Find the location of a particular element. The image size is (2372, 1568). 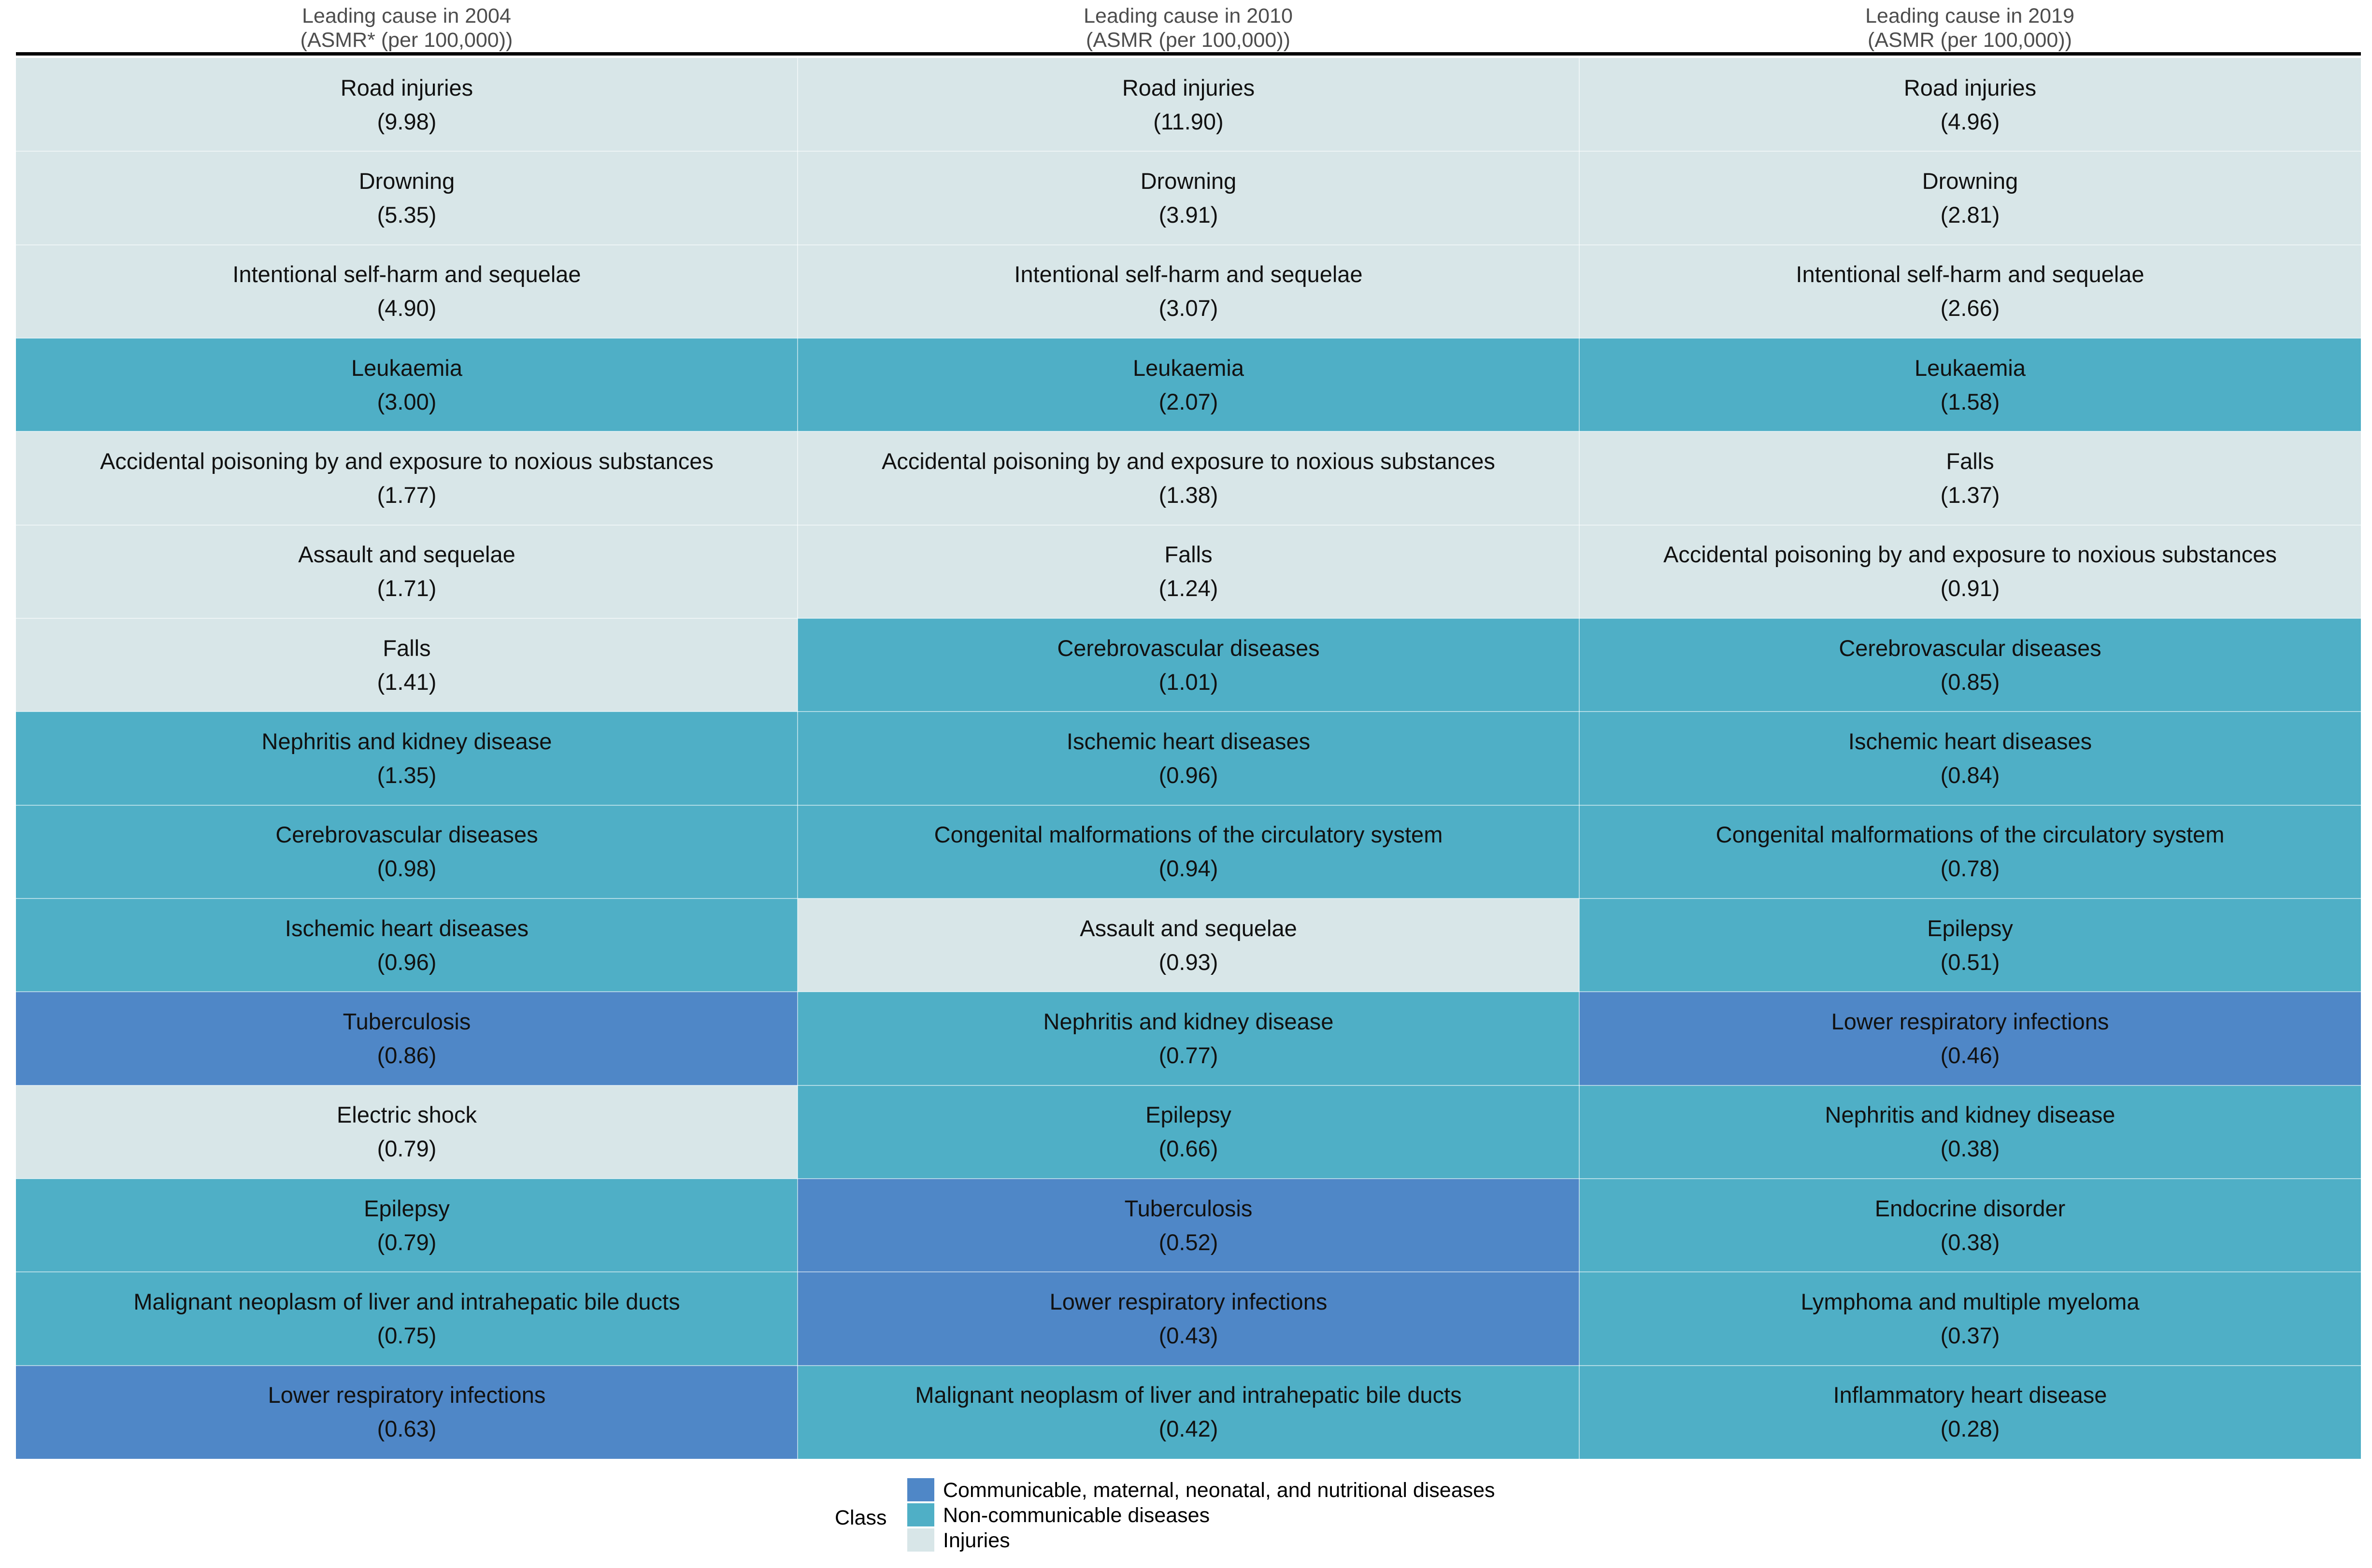

cause-cell: Epilepsy (0.79) is located at coordinates (407, 1225).